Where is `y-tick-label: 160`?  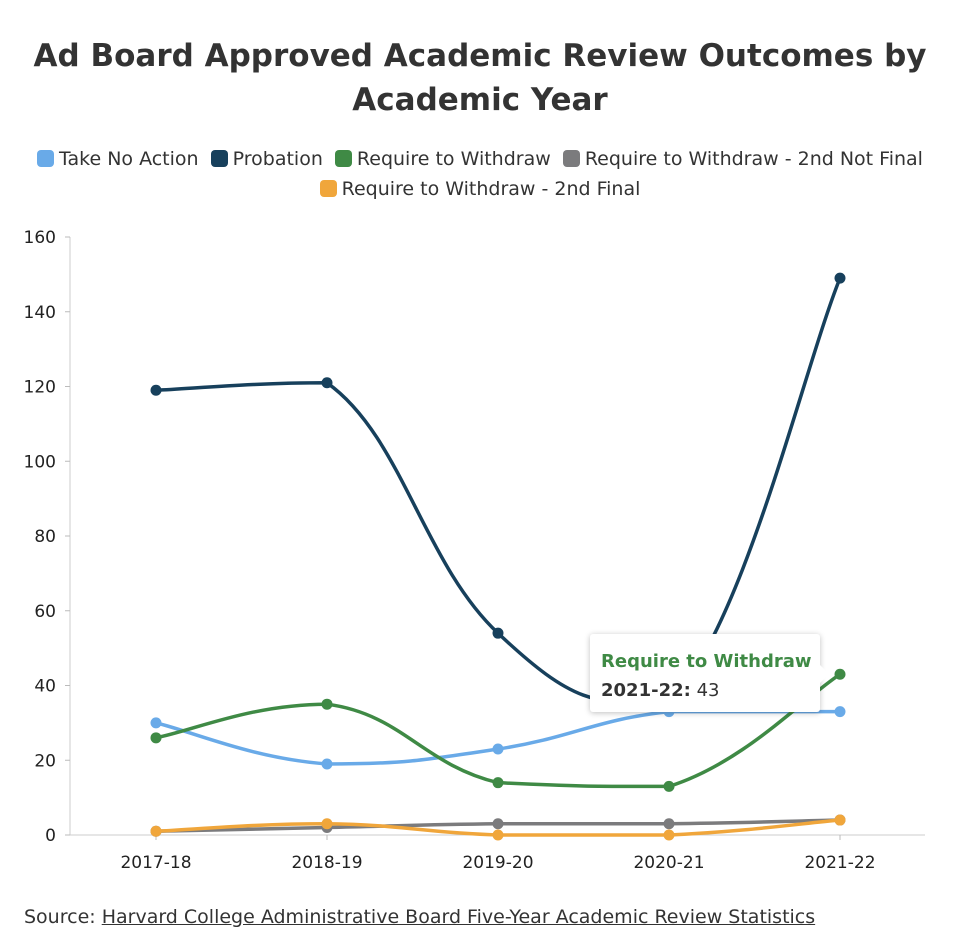 y-tick-label: 160 is located at coordinates (40, 238).